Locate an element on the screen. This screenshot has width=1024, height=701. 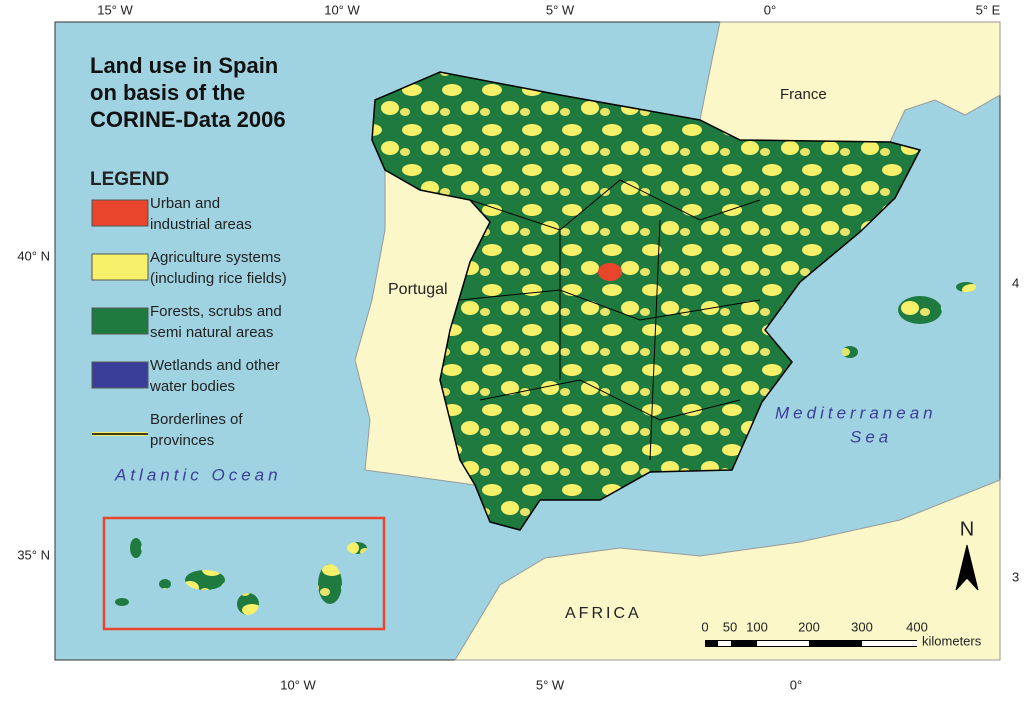
legend-text: Agriculture systems is located at coordinates (215, 257).